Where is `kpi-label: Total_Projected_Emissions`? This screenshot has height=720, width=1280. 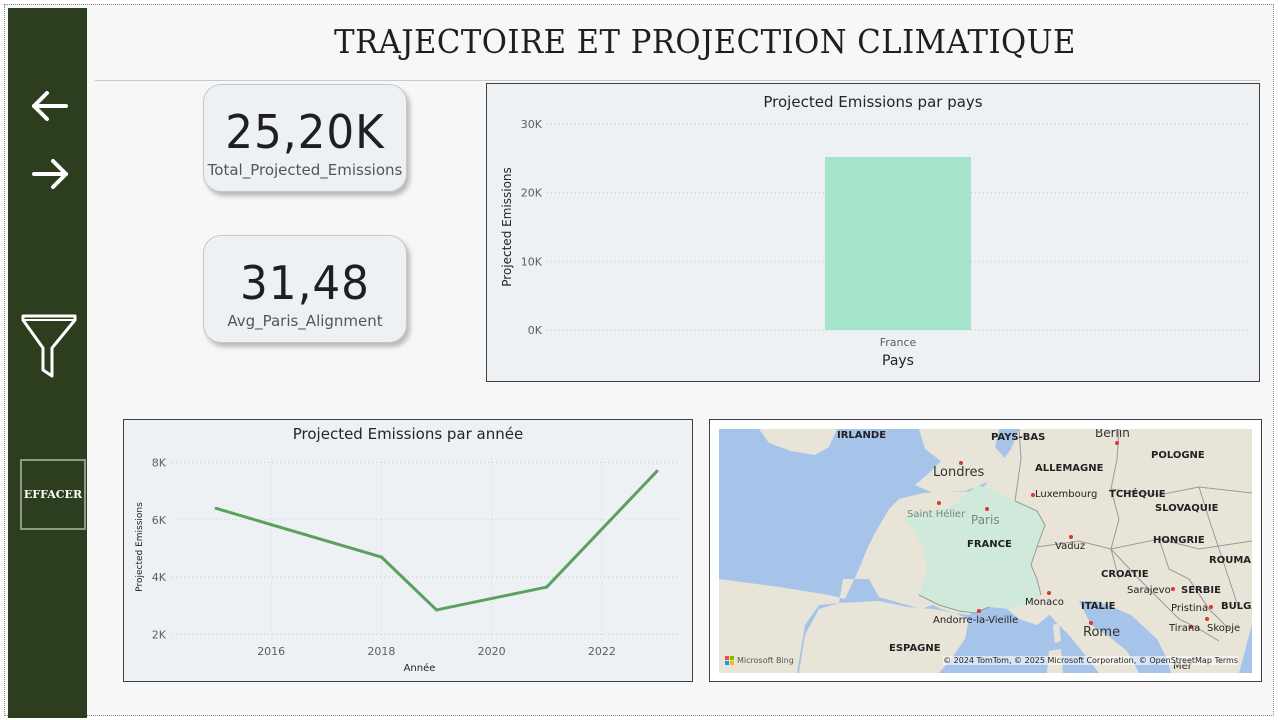
kpi-label: Total_Projected_Emissions is located at coordinates (305, 170).